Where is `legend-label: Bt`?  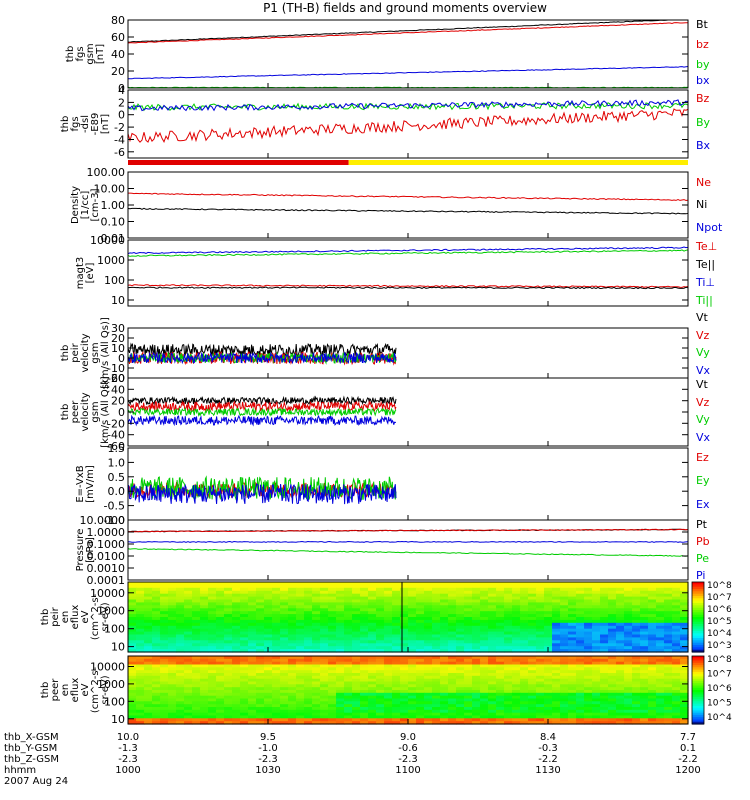 legend-label: Bt is located at coordinates (702, 24).